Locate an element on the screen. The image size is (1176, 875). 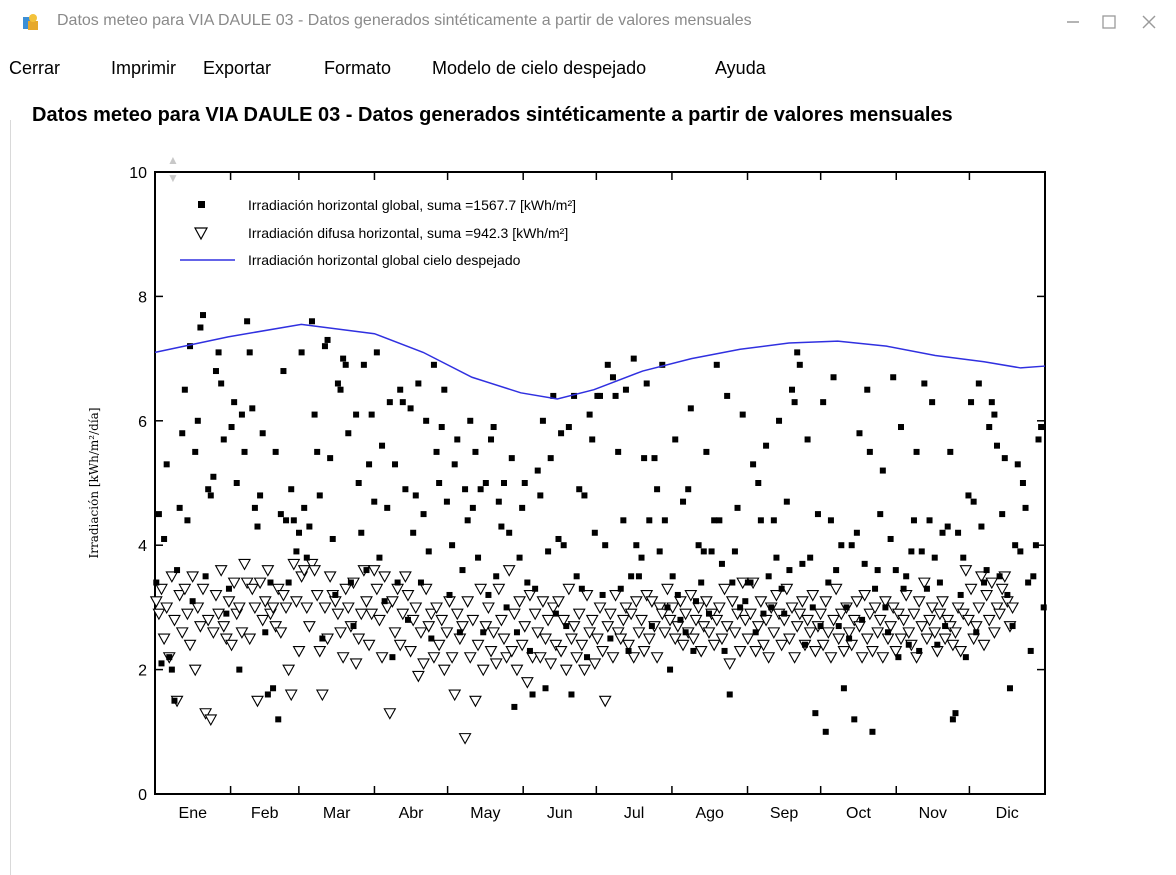
menu-formato: Formato is located at coordinates (358, 68).